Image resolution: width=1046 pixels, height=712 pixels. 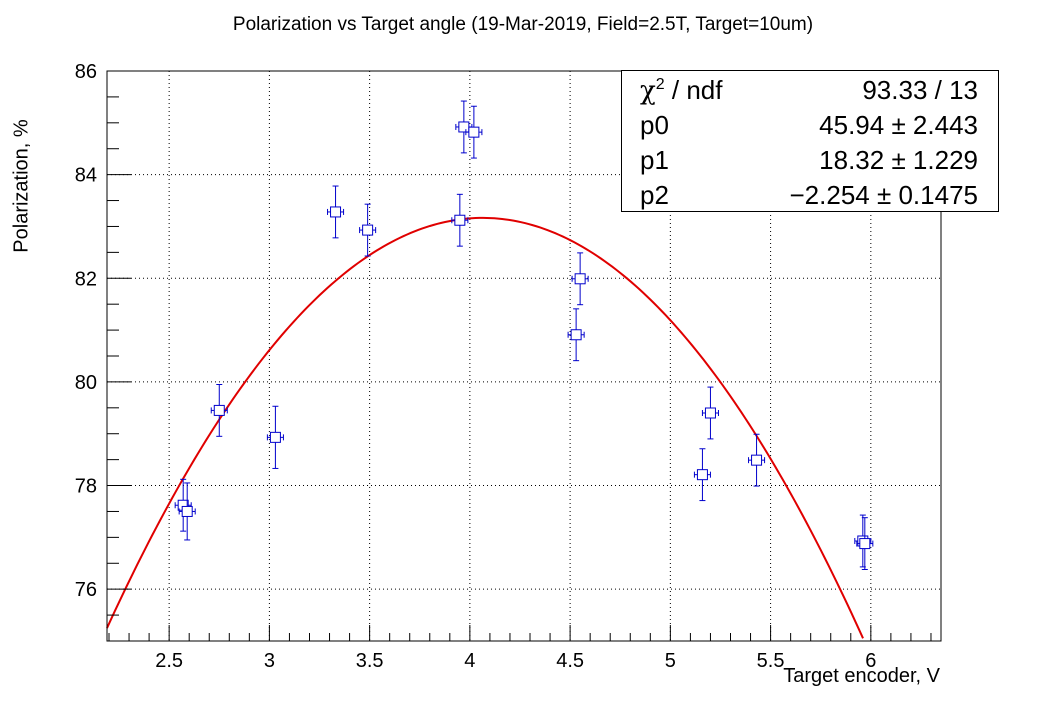 What do you see at coordinates (920, 90) in the screenshot?
I see `stats-value-chi2: 93.33 / 13` at bounding box center [920, 90].